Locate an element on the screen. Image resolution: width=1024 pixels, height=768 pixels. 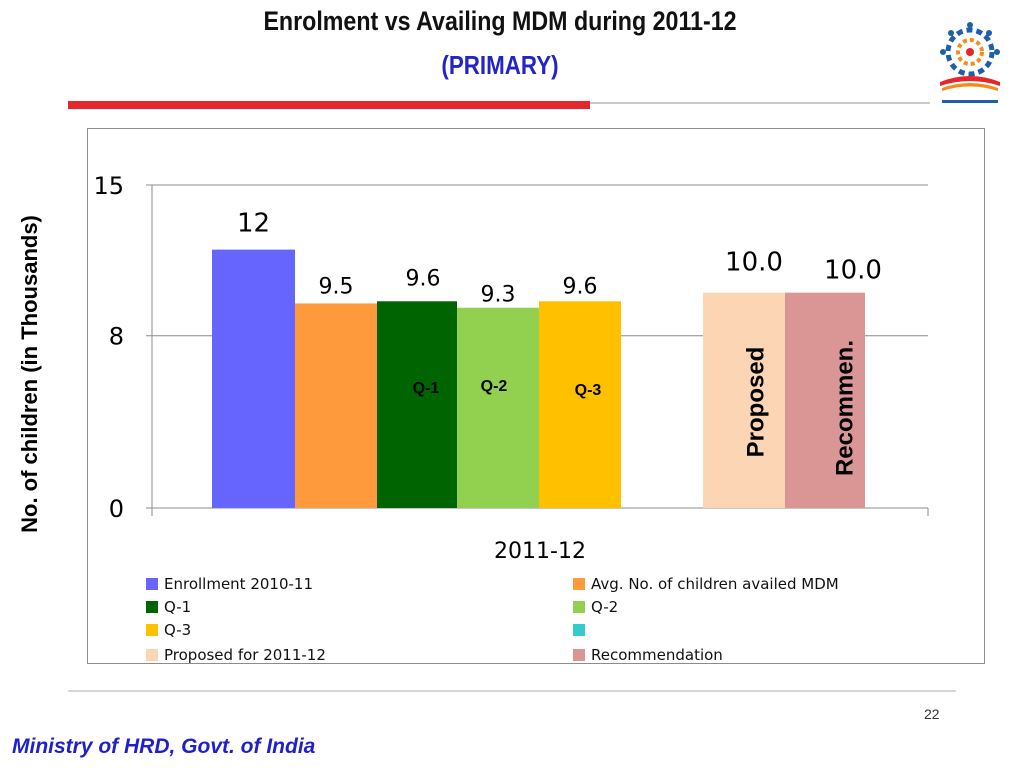
slide-title: Enrolment vs Availing MDM during 2011-12 is located at coordinates (500, 21).